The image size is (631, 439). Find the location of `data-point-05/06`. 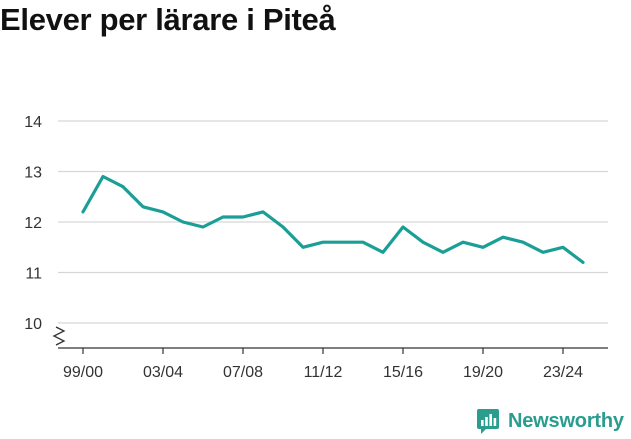

data-point-05/06 is located at coordinates (203, 227).